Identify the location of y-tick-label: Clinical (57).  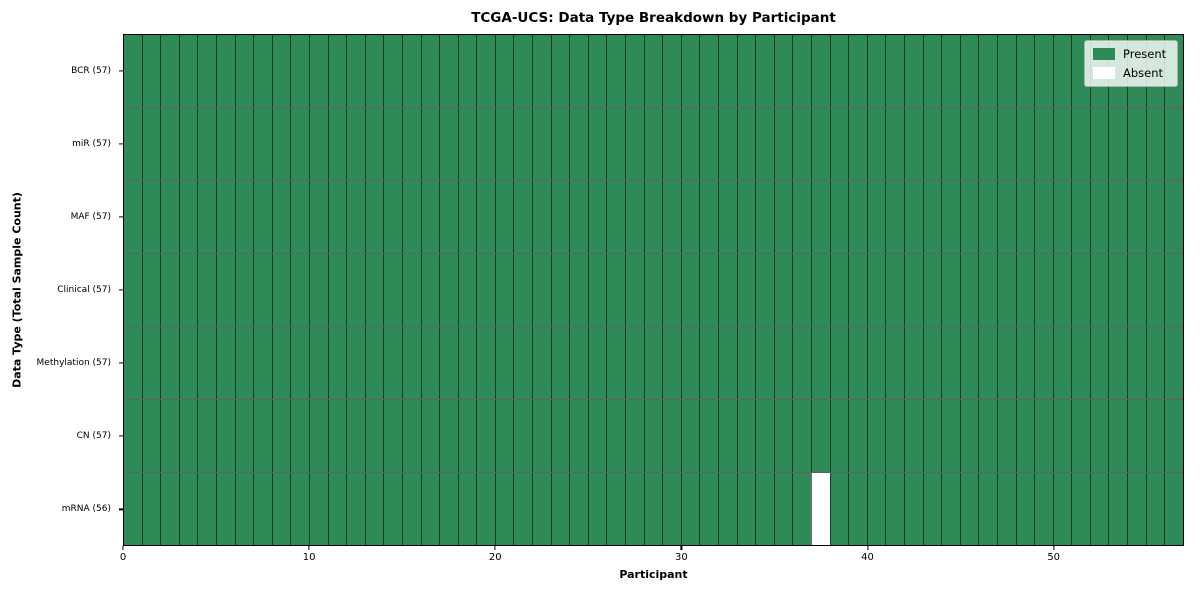
(84, 290).